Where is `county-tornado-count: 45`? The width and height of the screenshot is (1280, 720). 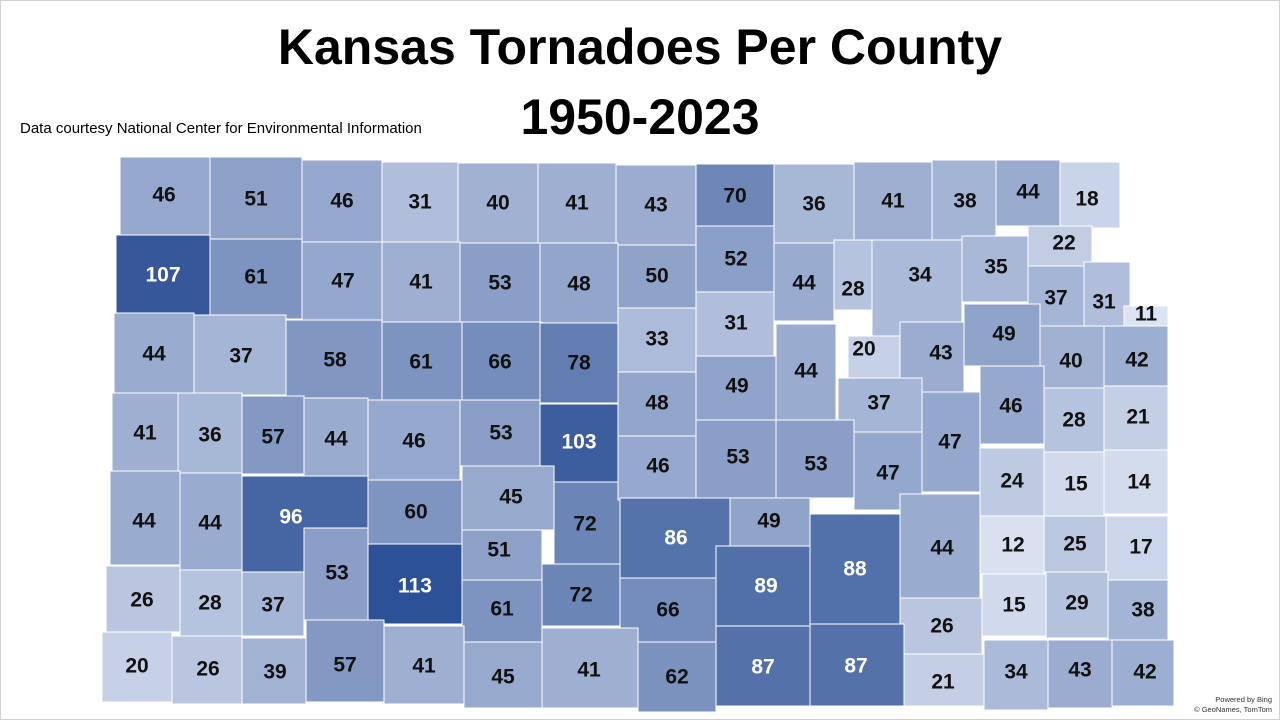
county-tornado-count: 45 is located at coordinates (511, 497).